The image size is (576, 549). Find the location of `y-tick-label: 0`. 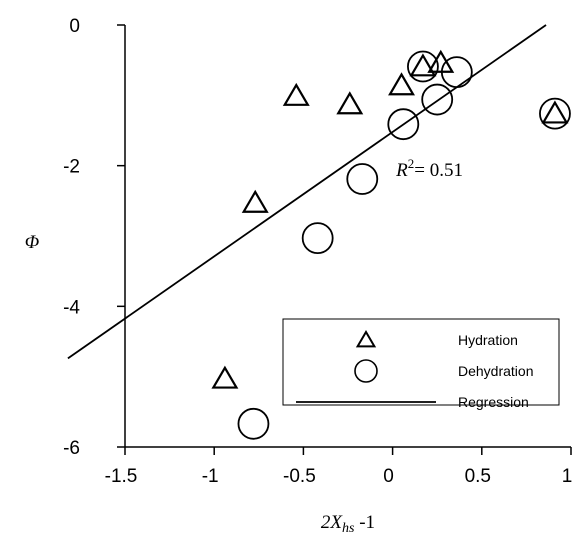

y-tick-label: 0 is located at coordinates (74, 26).